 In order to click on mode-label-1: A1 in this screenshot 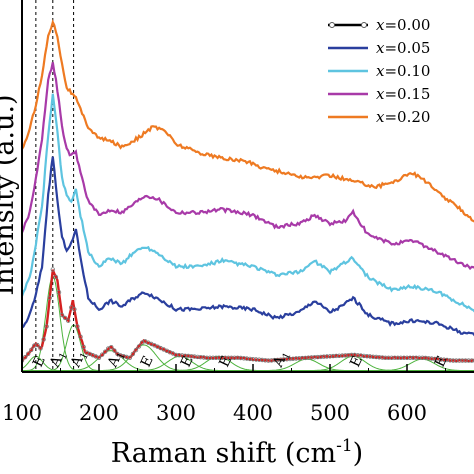, I will do `click(59, 359)`.